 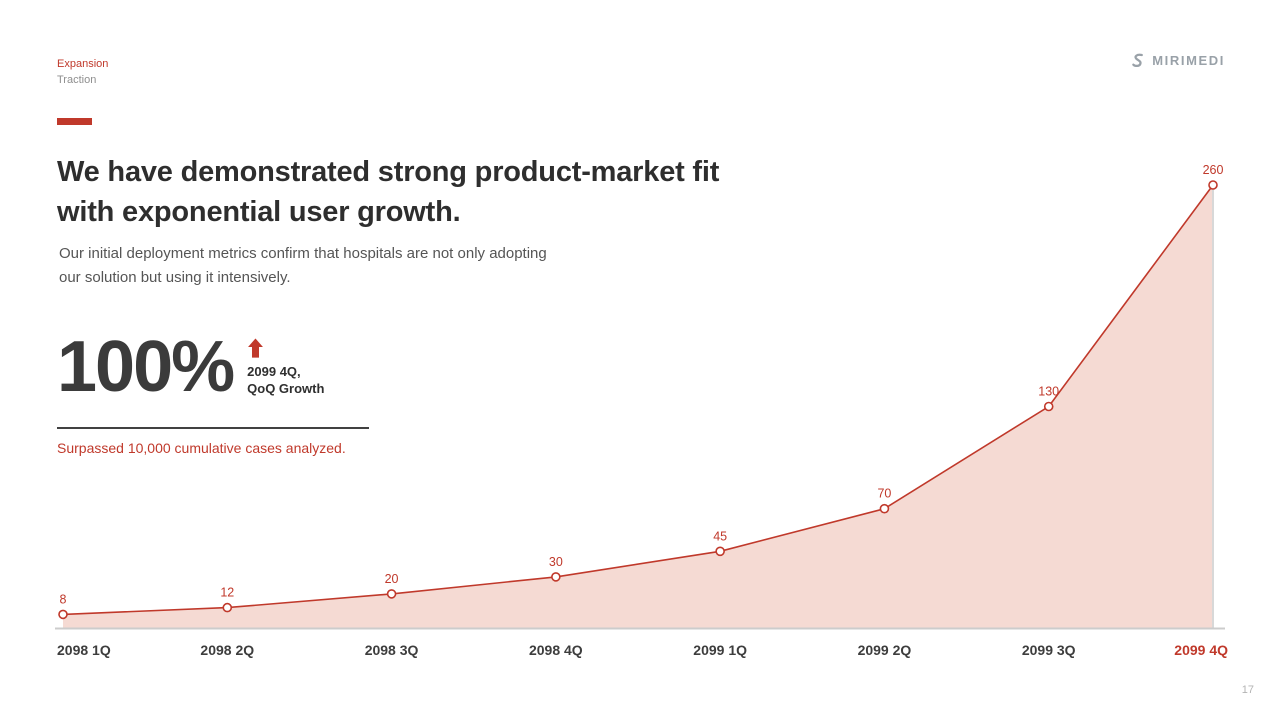 I want to click on stat-underline, so click(x=213, y=428).